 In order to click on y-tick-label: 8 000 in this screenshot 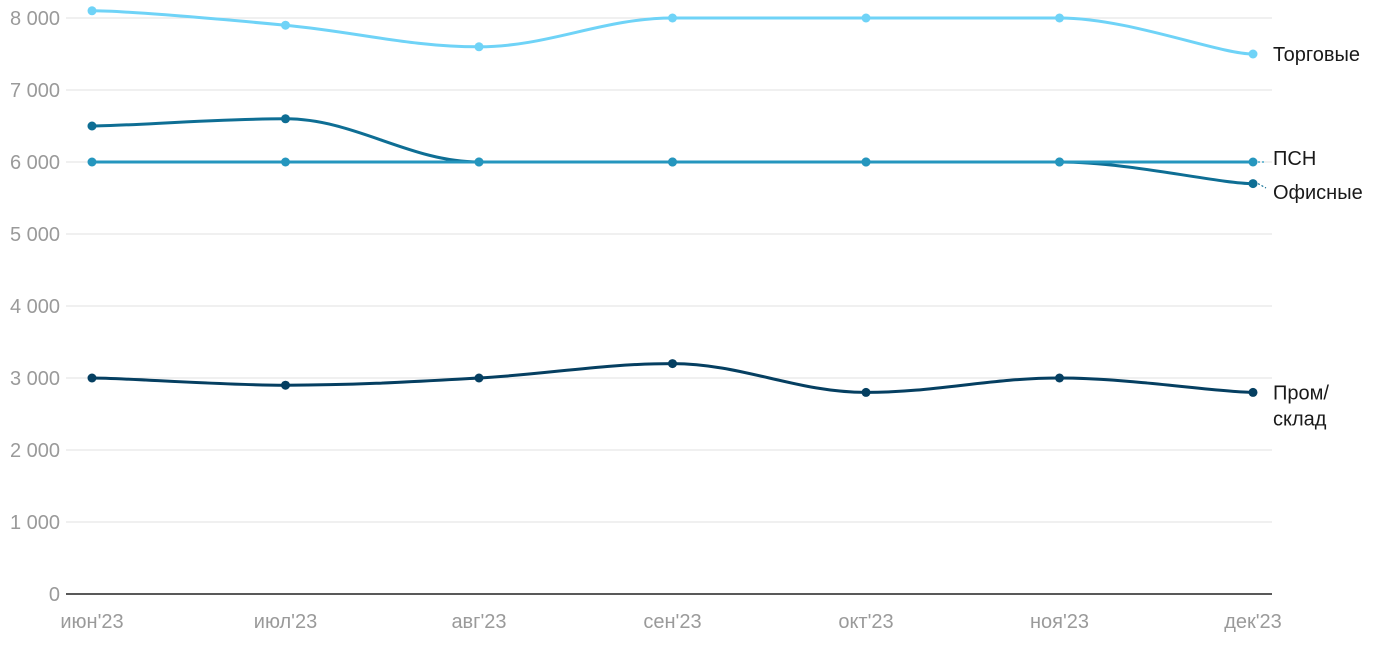, I will do `click(35, 19)`.